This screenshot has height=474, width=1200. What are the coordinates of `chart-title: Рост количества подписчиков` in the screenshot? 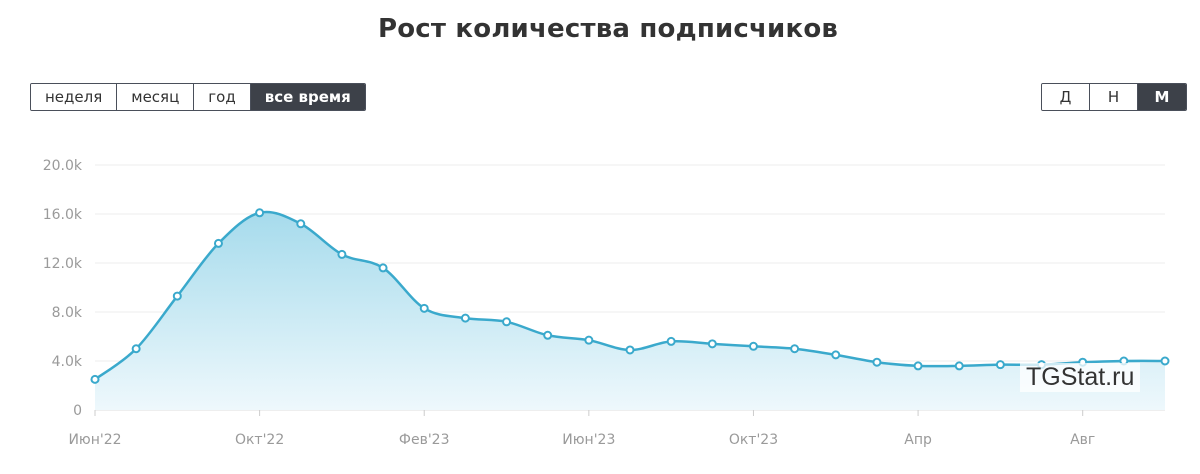 It's located at (608, 29).